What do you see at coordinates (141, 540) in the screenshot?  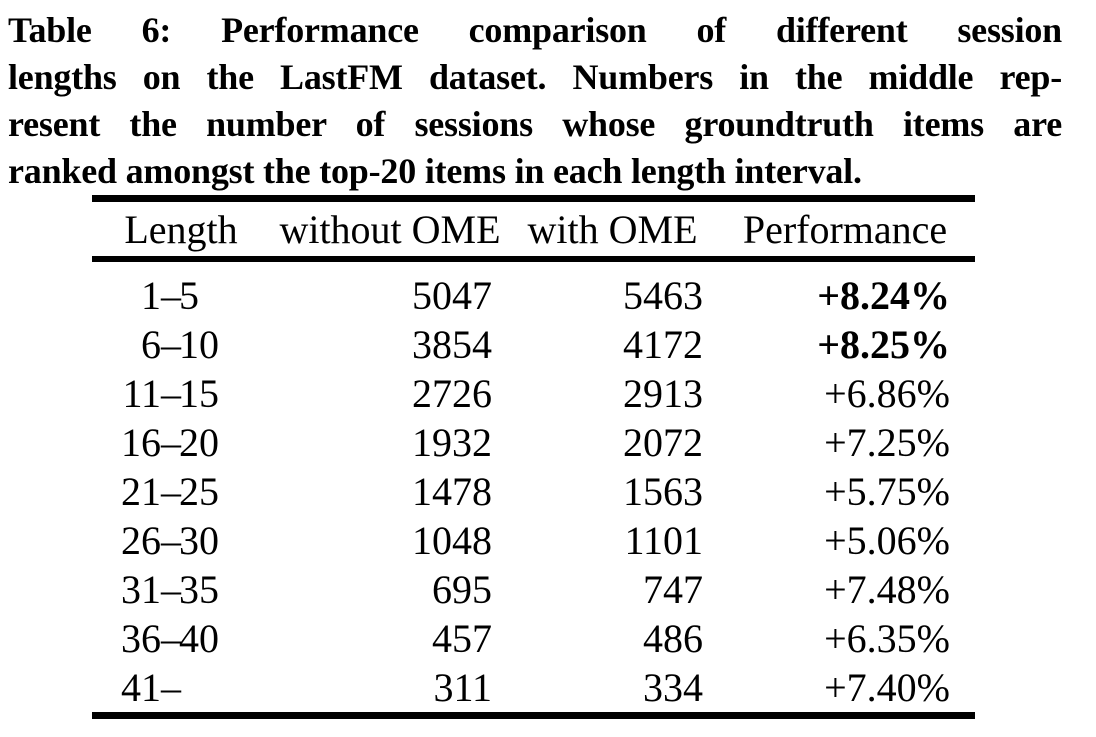 I see `length-from: 26` at bounding box center [141, 540].